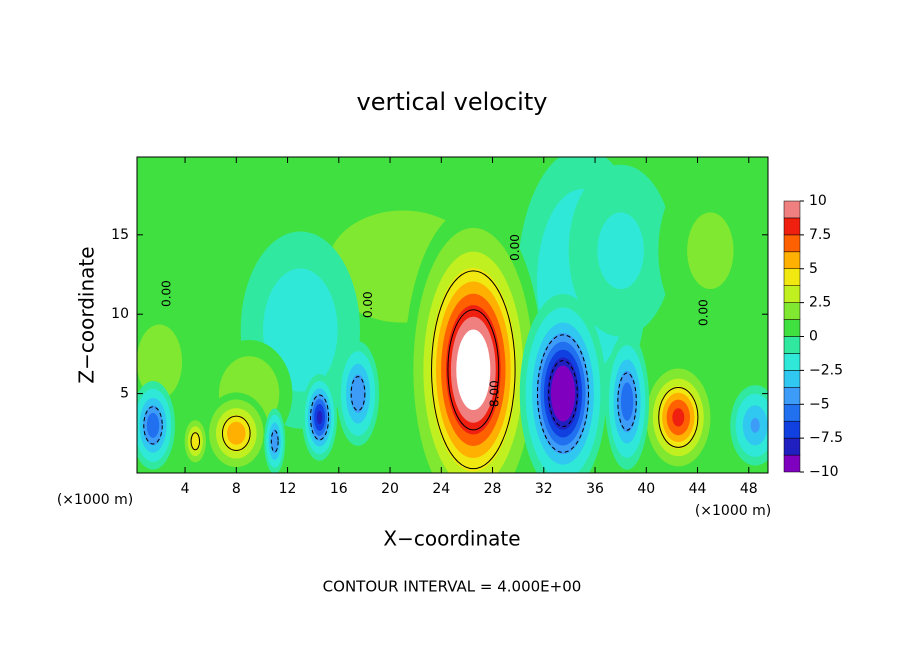 The image size is (904, 654). What do you see at coordinates (813, 269) in the screenshot?
I see `colorbar-label: 5` at bounding box center [813, 269].